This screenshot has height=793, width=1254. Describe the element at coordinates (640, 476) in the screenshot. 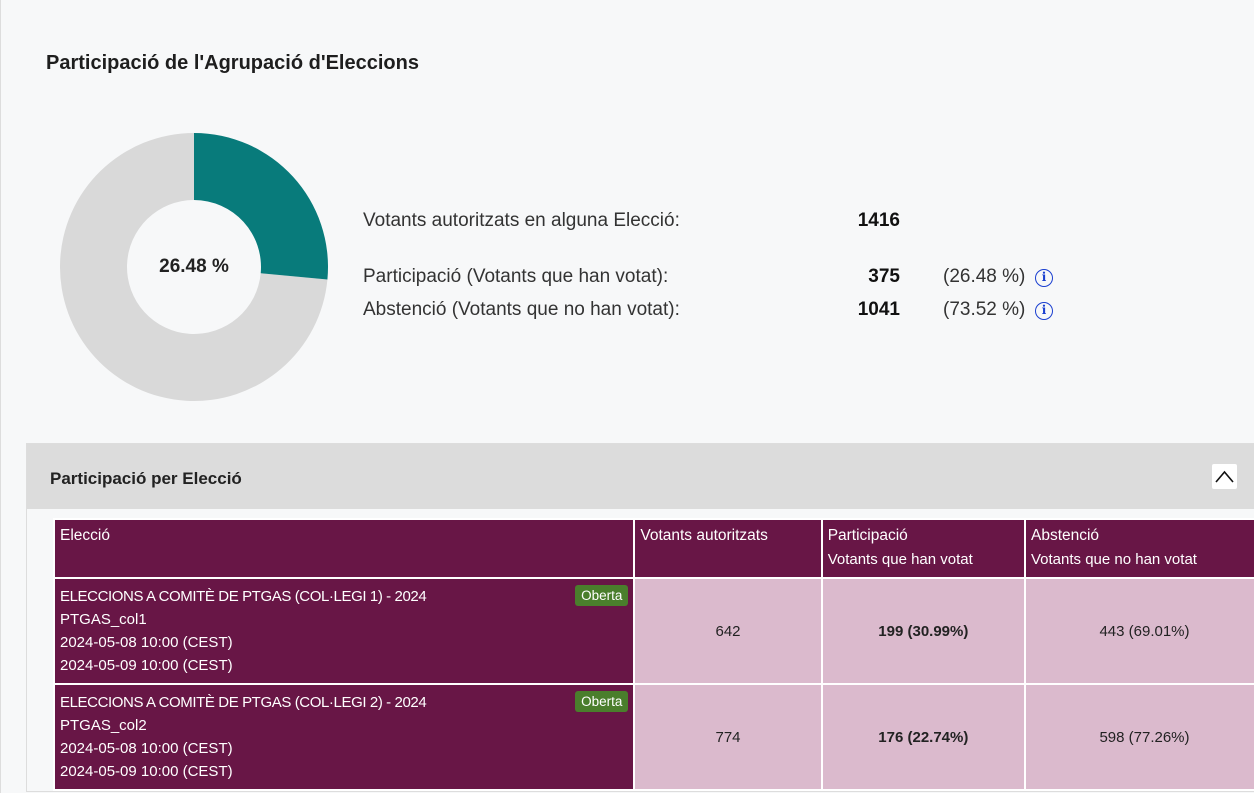

I see `panel-header: Participació per Elecció` at that location.